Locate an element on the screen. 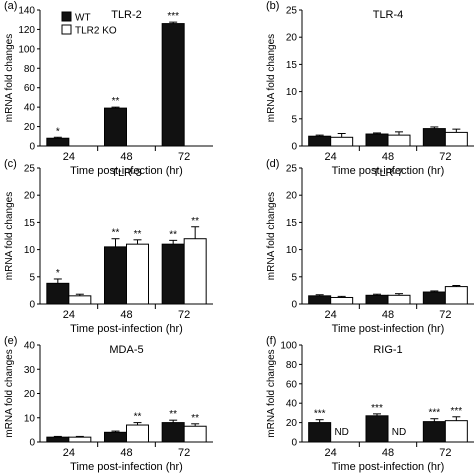  panel-label: (c) is located at coordinates (10, 164).